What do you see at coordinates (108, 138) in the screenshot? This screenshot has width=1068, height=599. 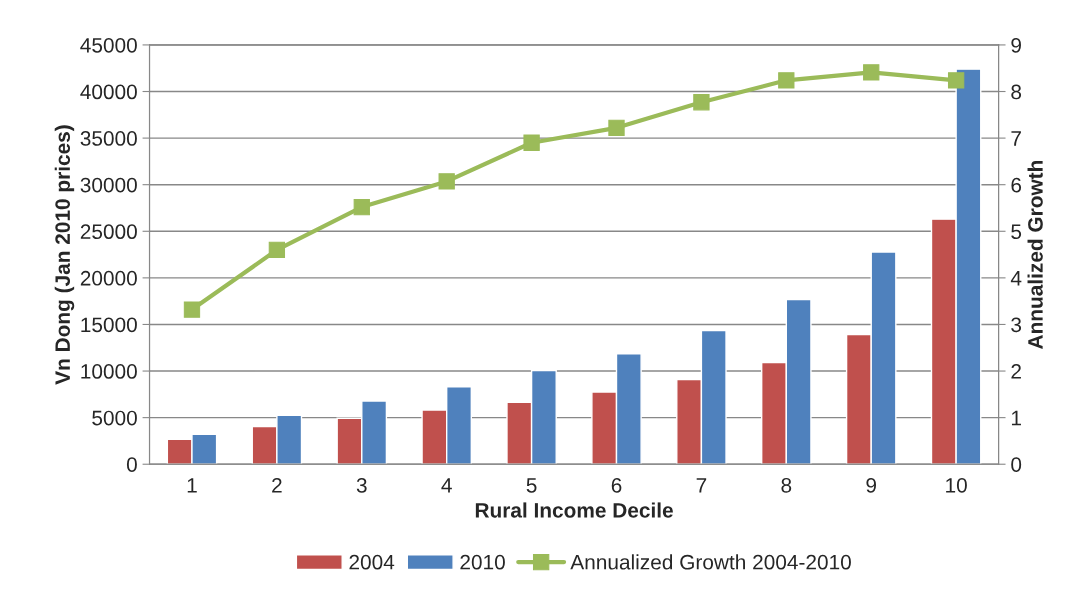 I see `y-tick-label: 35000` at bounding box center [108, 138].